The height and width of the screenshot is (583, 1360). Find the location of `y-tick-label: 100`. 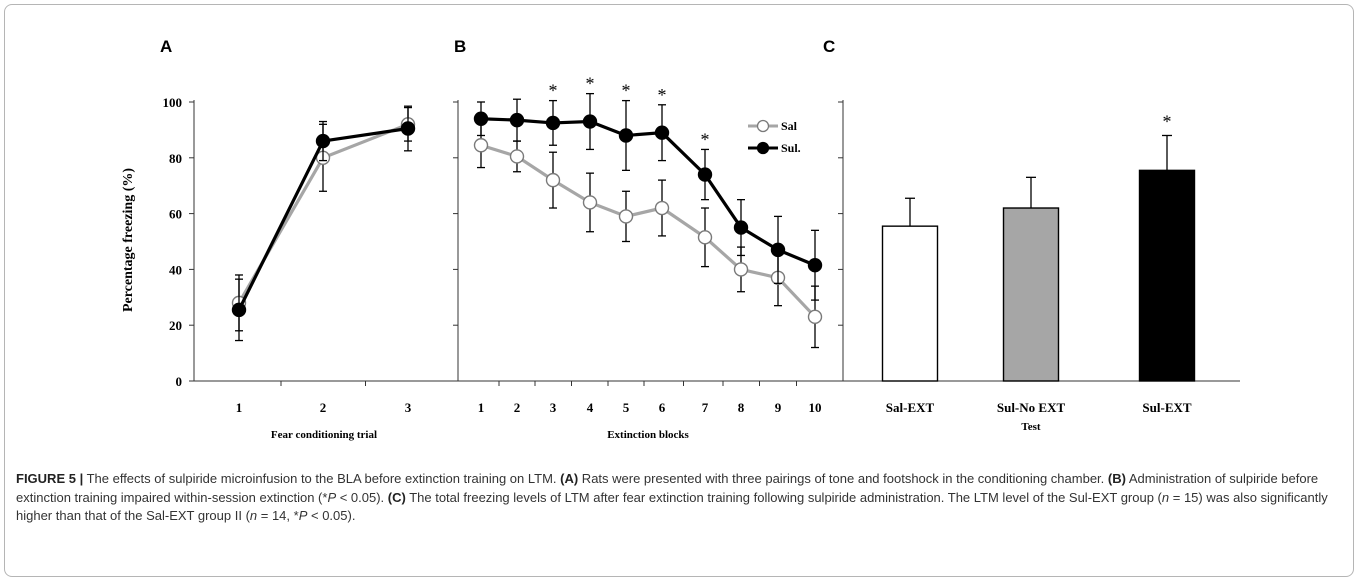

y-tick-label: 100 is located at coordinates (173, 102).